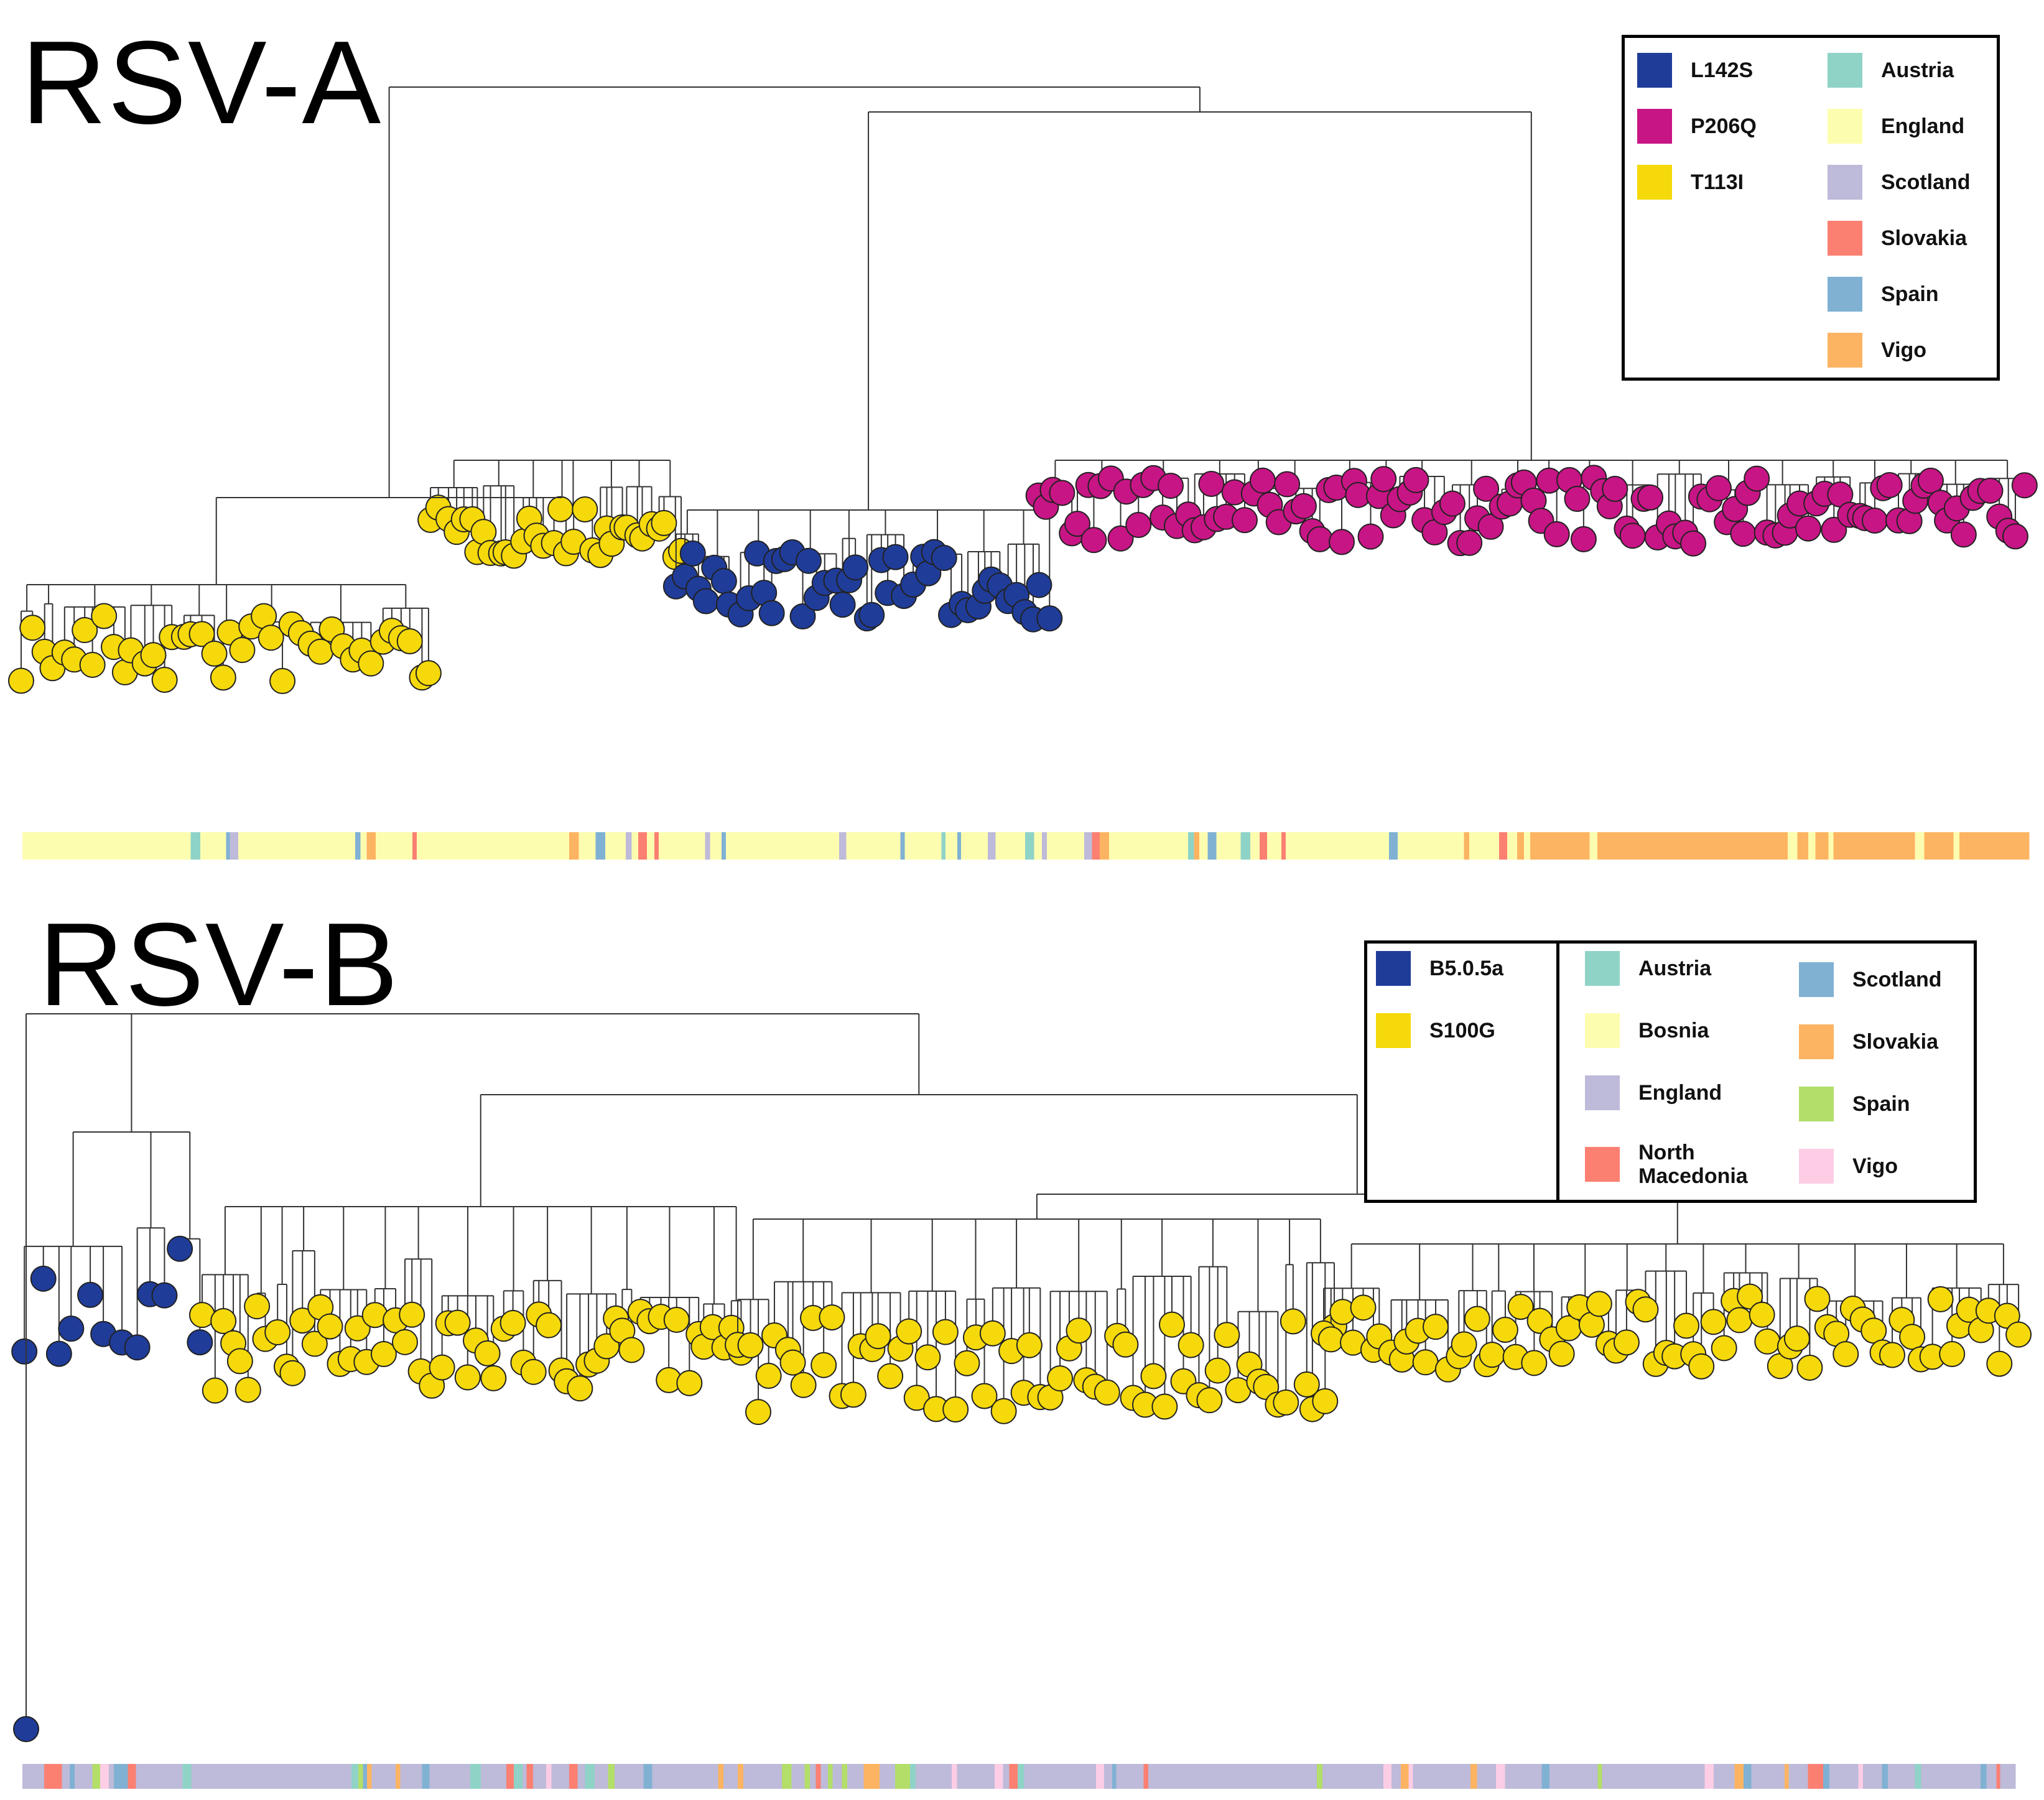 This screenshot has width=2044, height=1800. What do you see at coordinates (1875, 1166) in the screenshot?
I see `legend-label: Vigo` at bounding box center [1875, 1166].